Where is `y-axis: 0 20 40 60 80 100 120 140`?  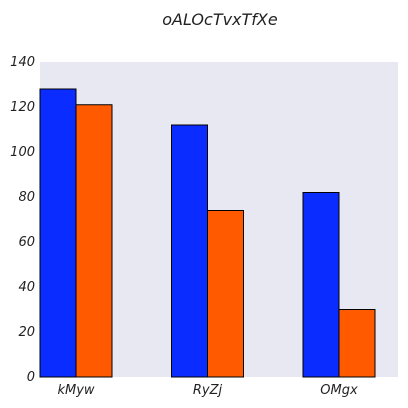 y-axis: 0 20 40 60 80 100 120 140 is located at coordinates (22, 220).